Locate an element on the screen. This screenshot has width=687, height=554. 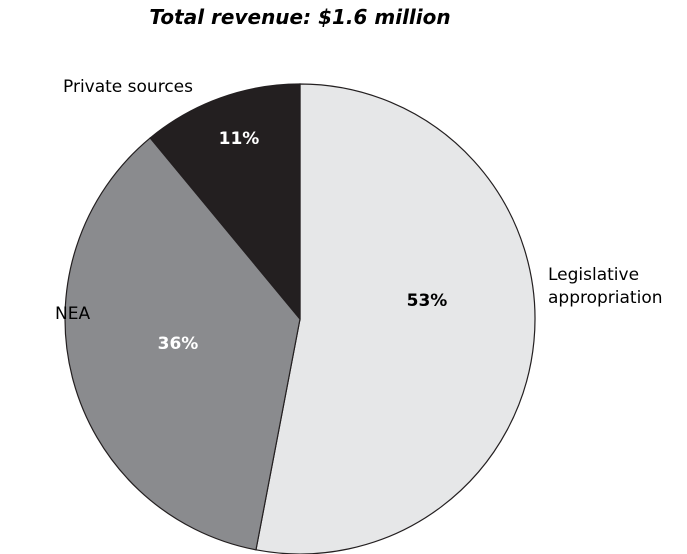
slice-category-label-nea: NEA is located at coordinates (72, 314).